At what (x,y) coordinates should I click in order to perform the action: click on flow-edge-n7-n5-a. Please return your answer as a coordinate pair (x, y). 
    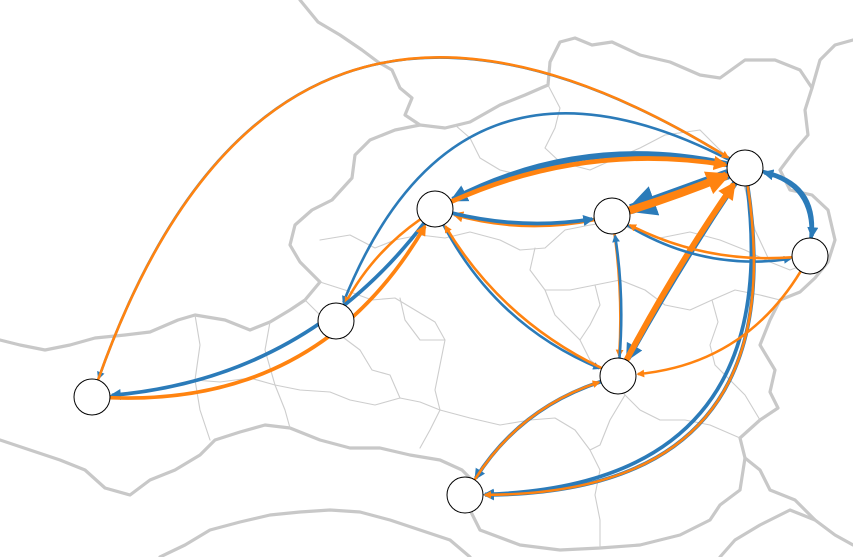
    Looking at the image, I should click on (617, 296).